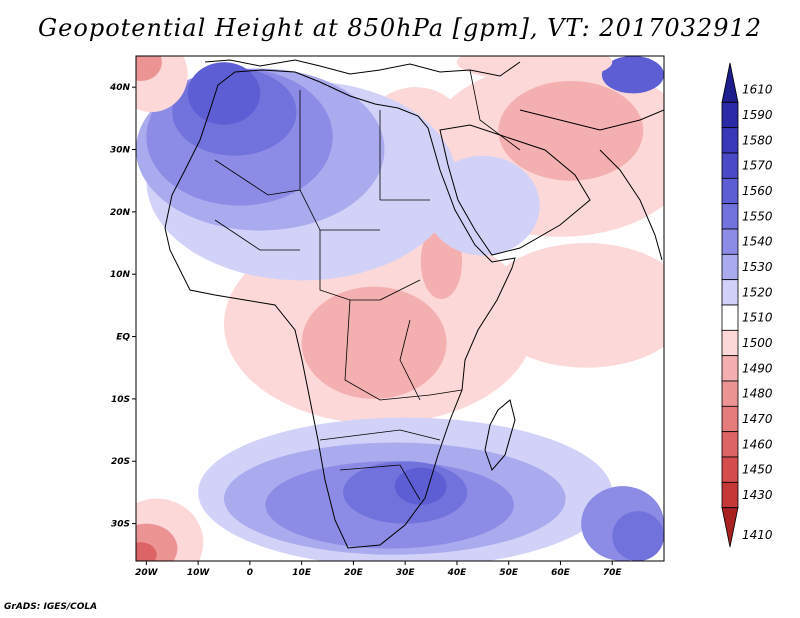 The width and height of the screenshot is (800, 618). Describe the element at coordinates (123, 338) in the screenshot. I see `lat-tick-label: EQ` at that location.